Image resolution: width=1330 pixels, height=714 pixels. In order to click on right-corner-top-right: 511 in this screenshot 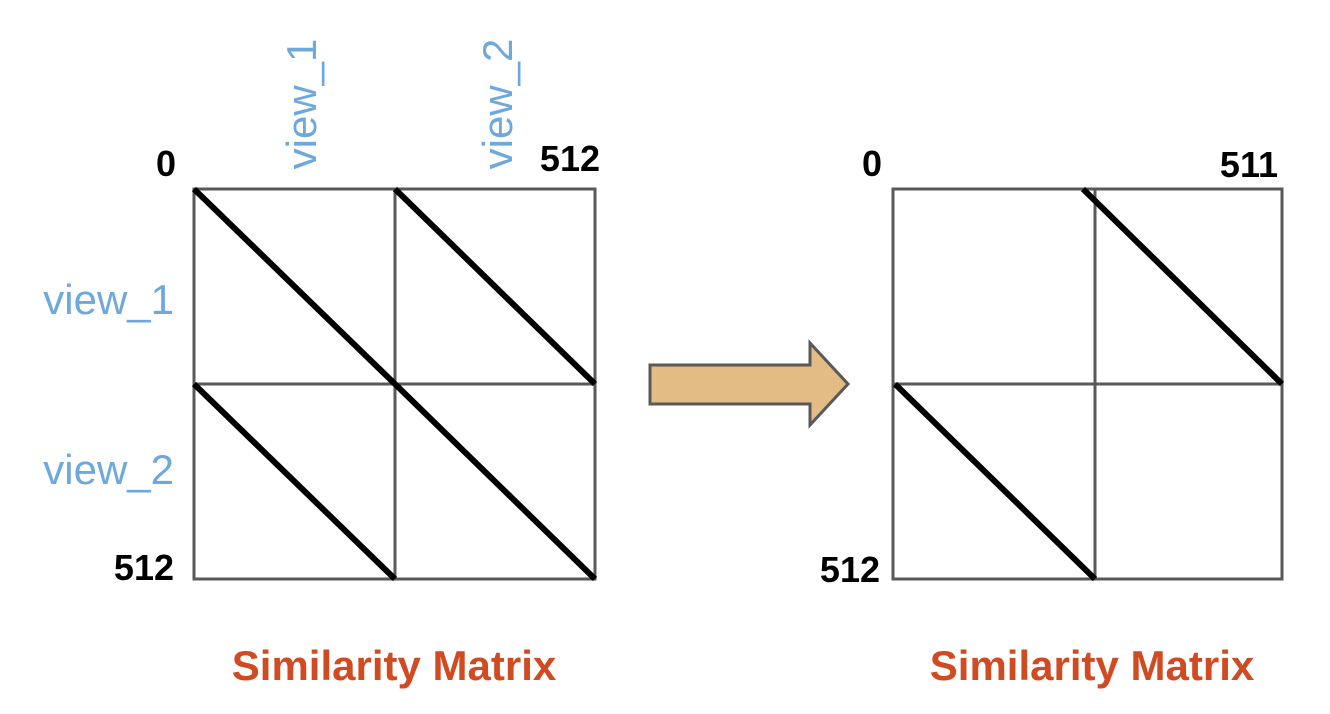, I will do `click(1249, 164)`.